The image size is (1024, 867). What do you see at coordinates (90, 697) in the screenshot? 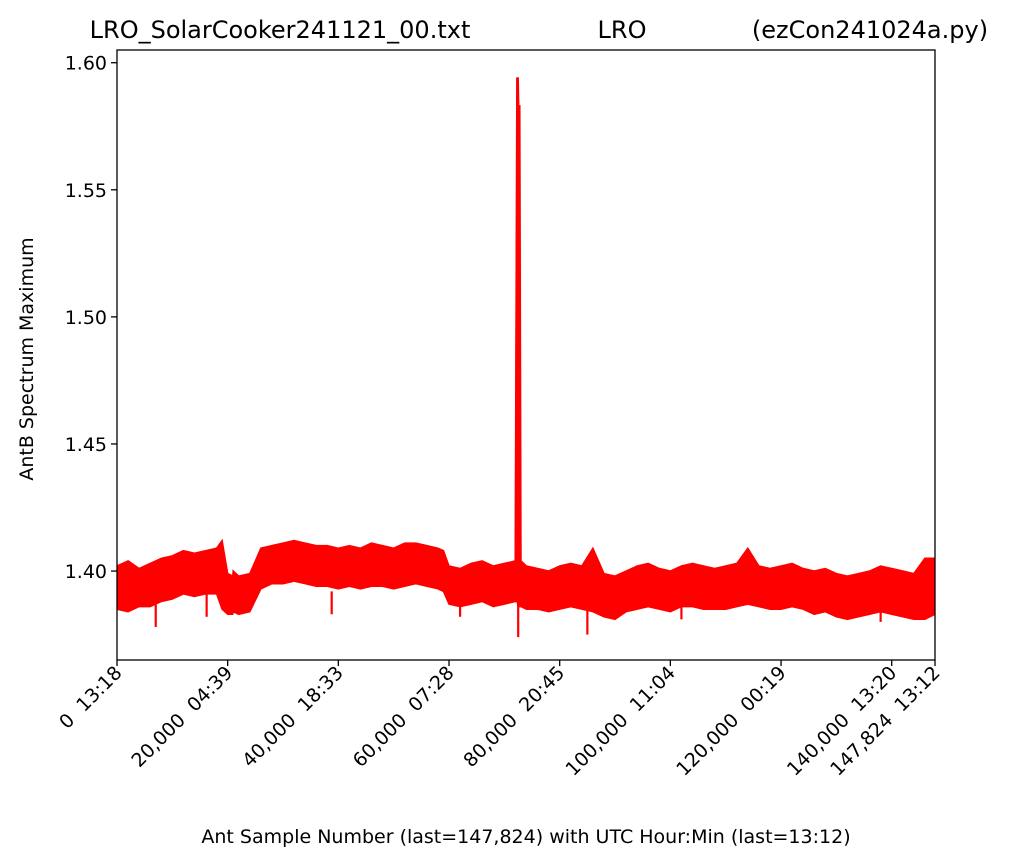
I see `x-tick-label: 0 13:18` at bounding box center [90, 697].